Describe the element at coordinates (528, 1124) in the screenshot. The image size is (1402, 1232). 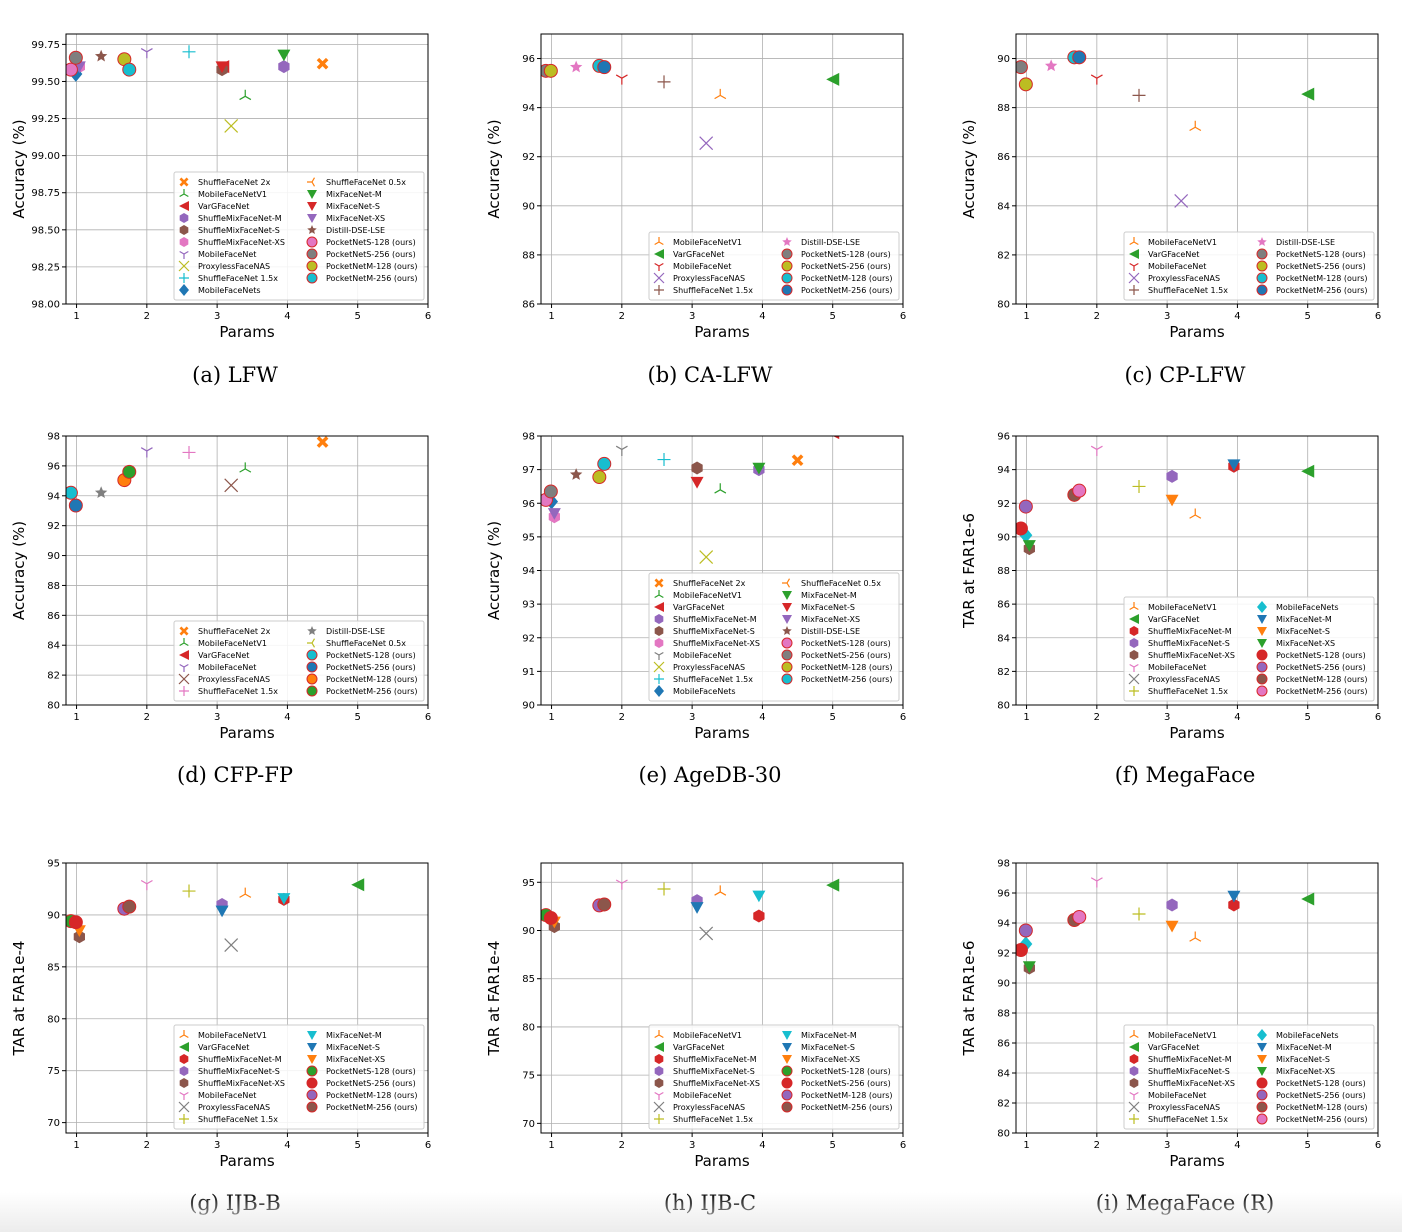
I see `y-tick-label: 70` at that location.